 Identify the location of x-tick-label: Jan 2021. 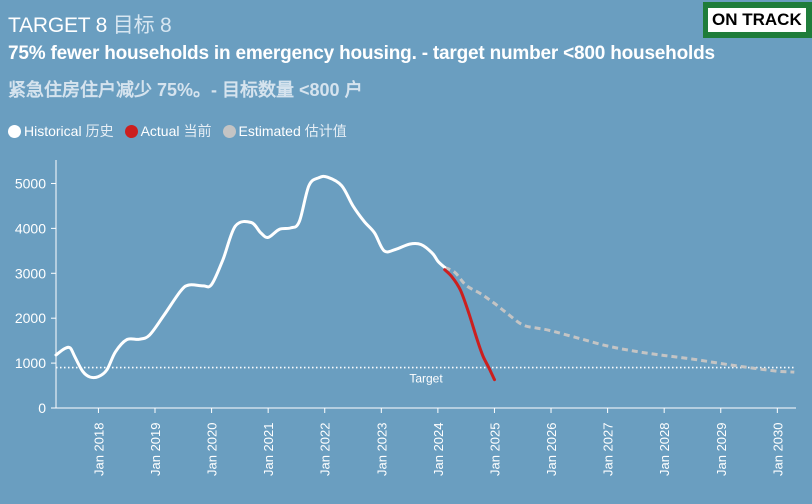
(268, 450).